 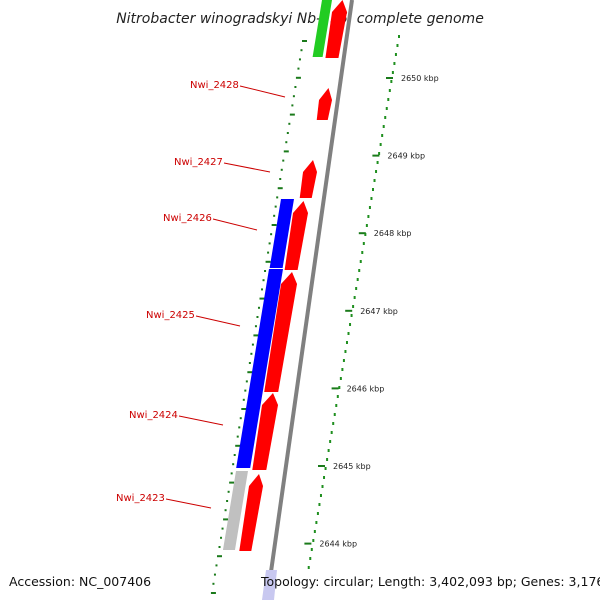 I want to click on accession-text: Accession: NC_007406, so click(x=80, y=581).